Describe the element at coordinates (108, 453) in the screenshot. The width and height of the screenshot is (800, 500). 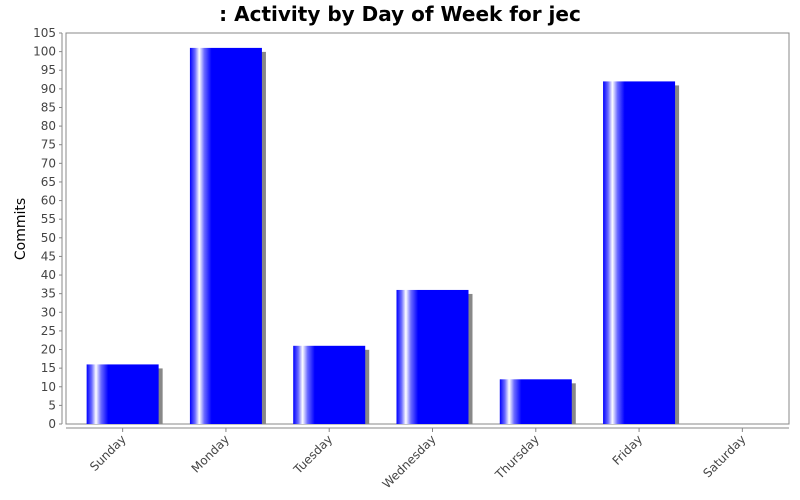
I see `x-tick-label-sunday: Sunday` at that location.